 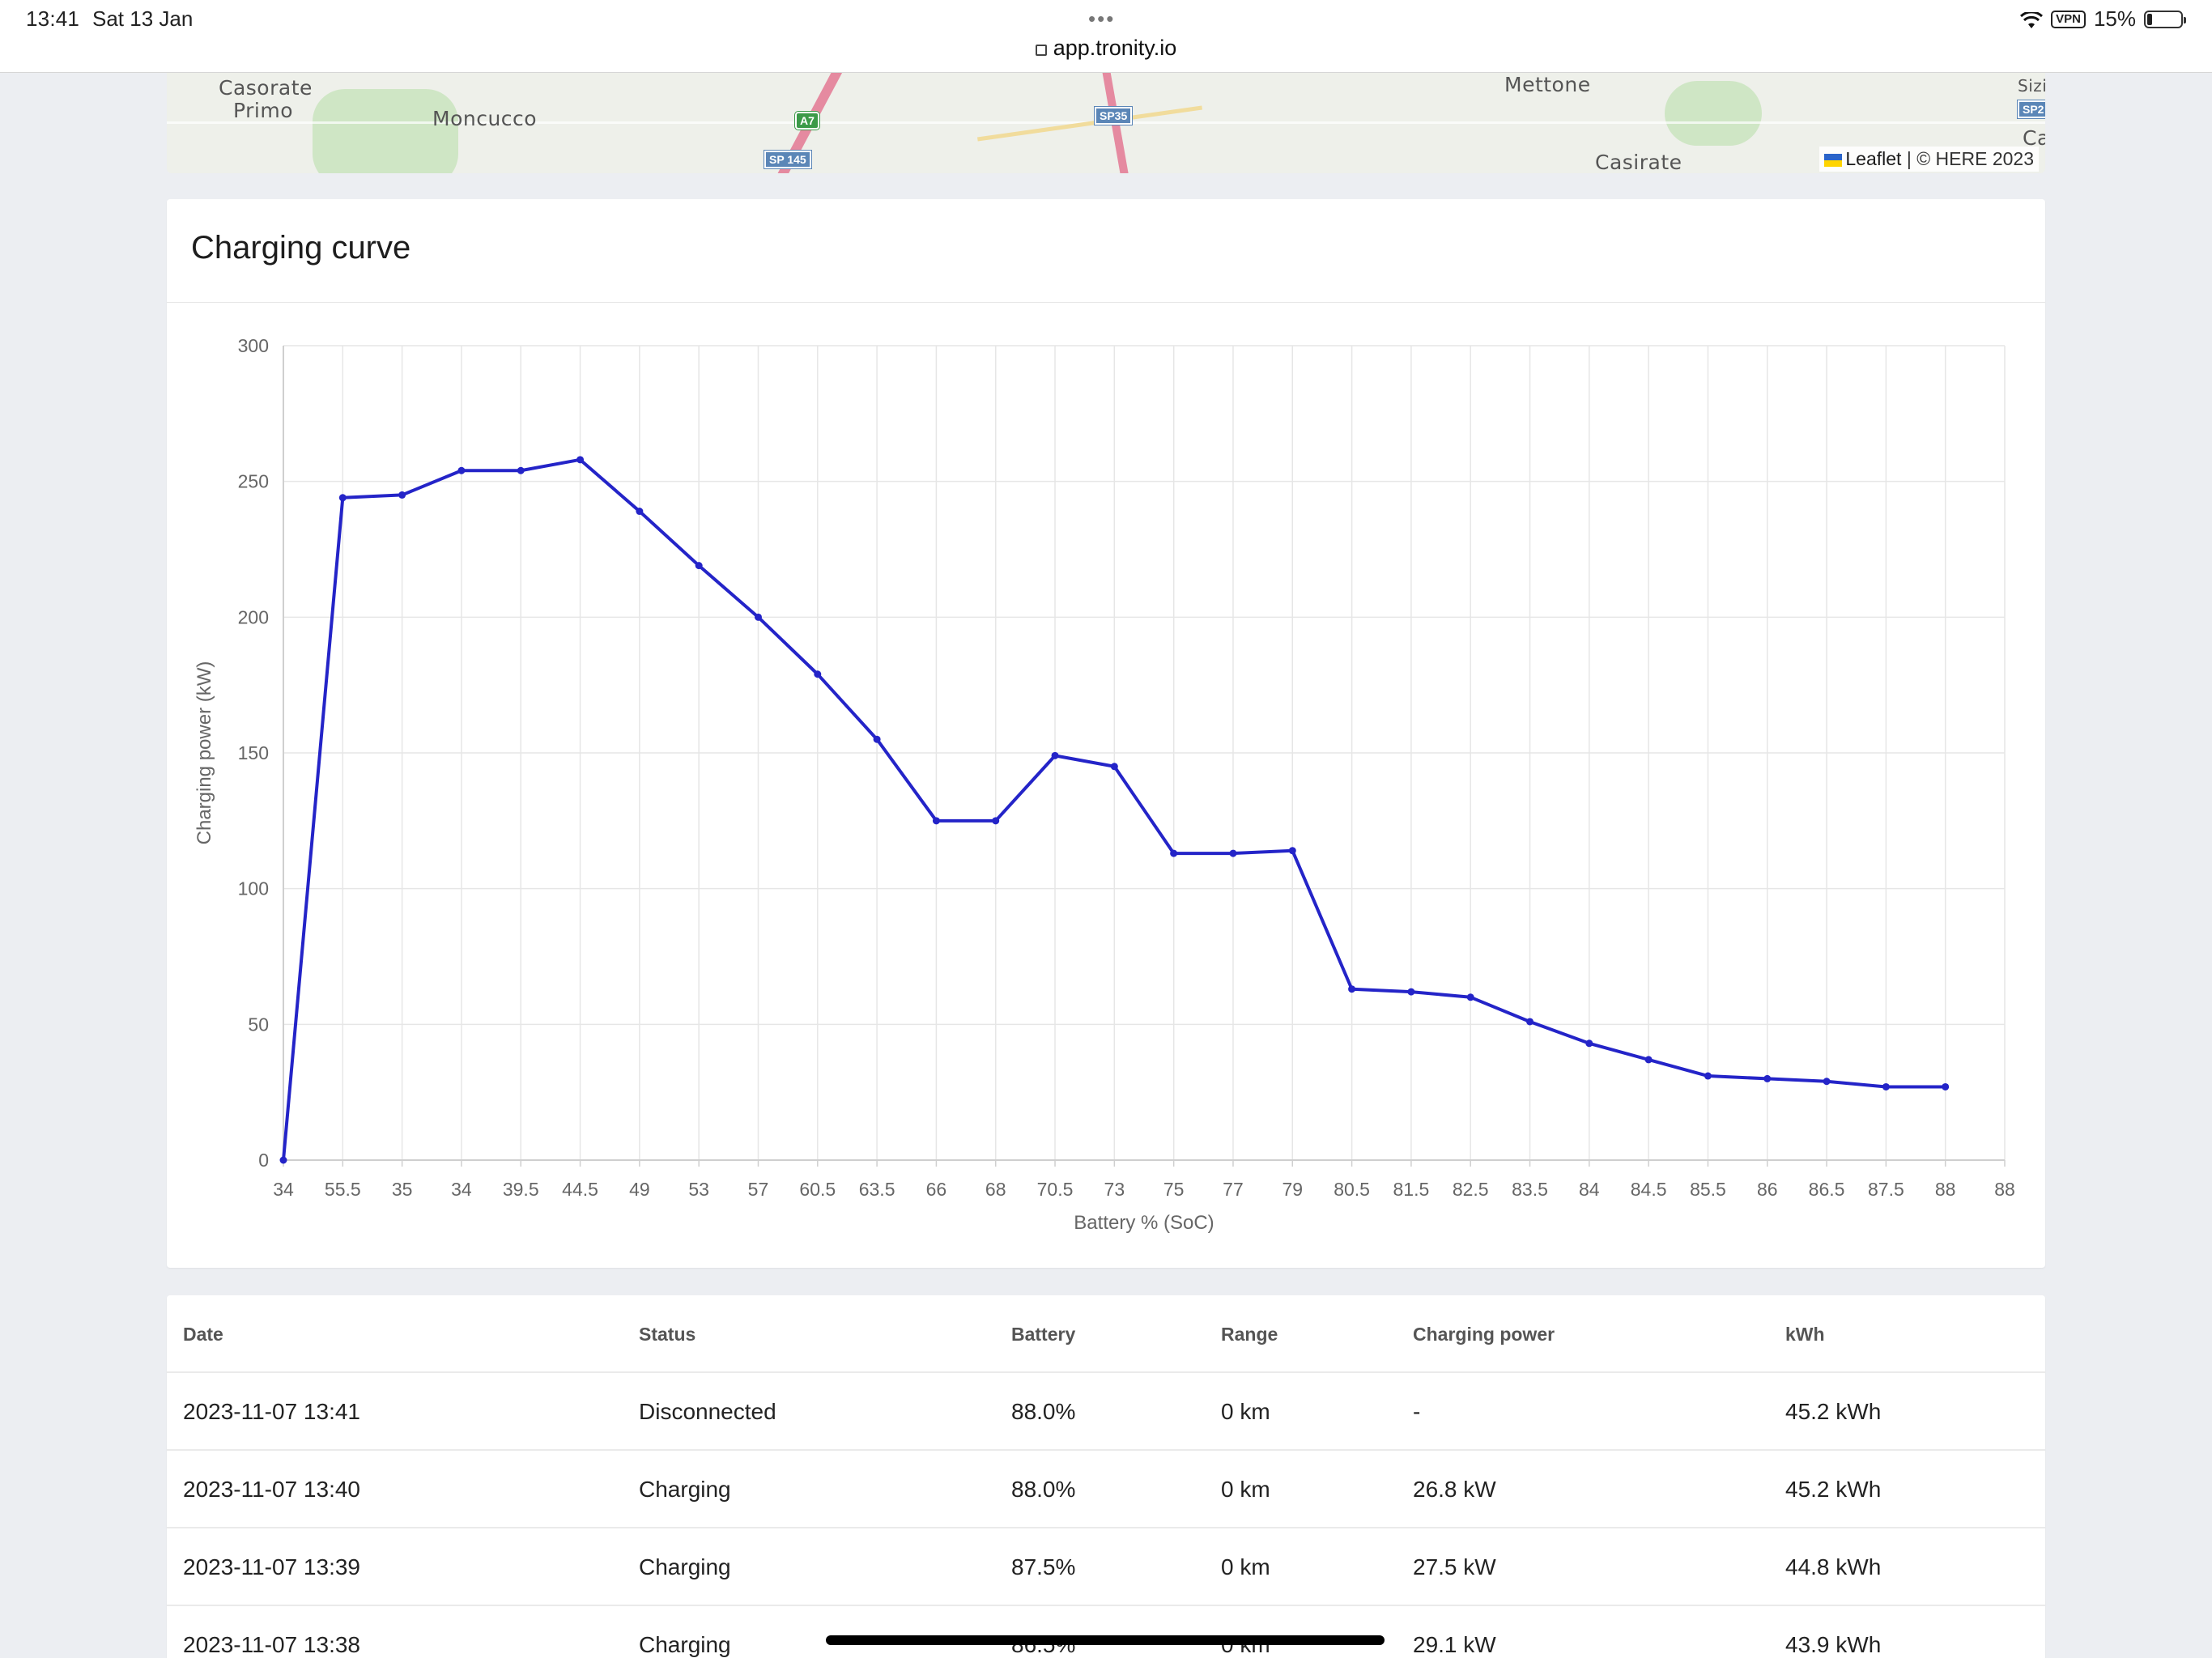 I want to click on column-header-battery: Battery, so click(x=1044, y=1334).